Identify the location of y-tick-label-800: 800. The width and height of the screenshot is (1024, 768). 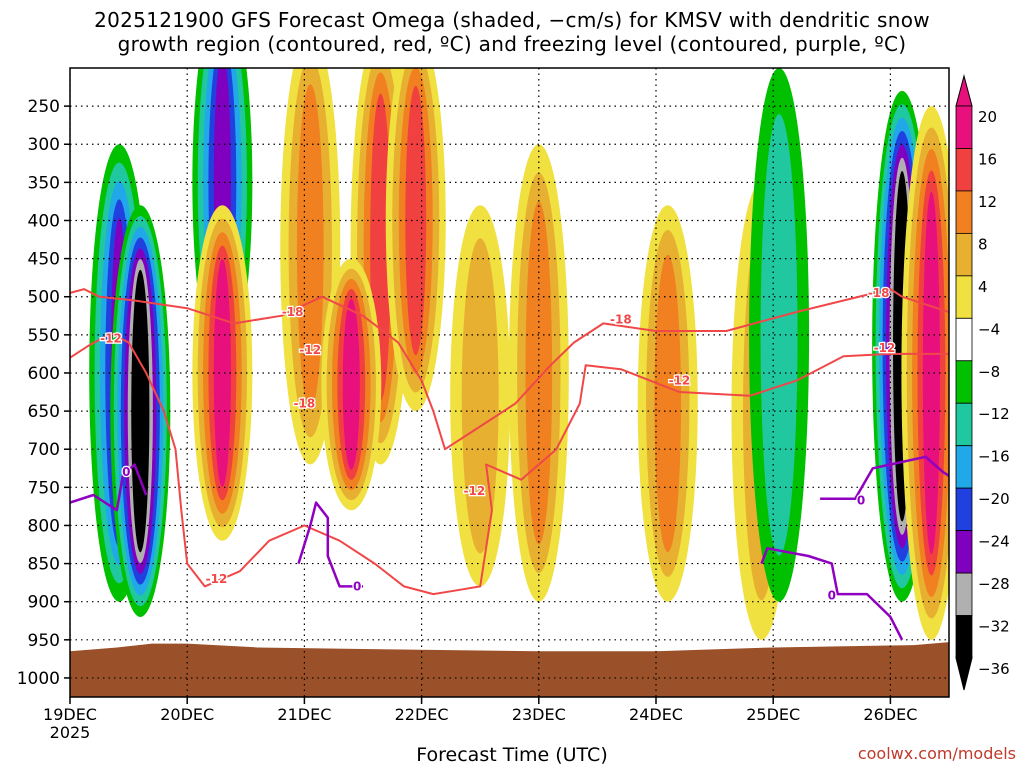
(44, 526).